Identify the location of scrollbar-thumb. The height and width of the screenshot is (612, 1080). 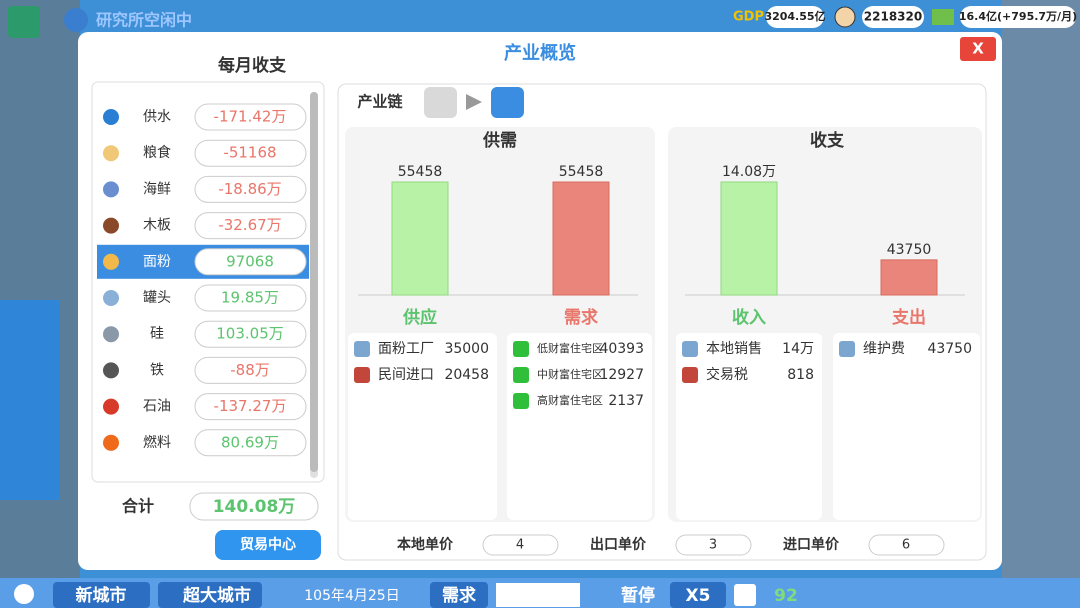
(314, 282).